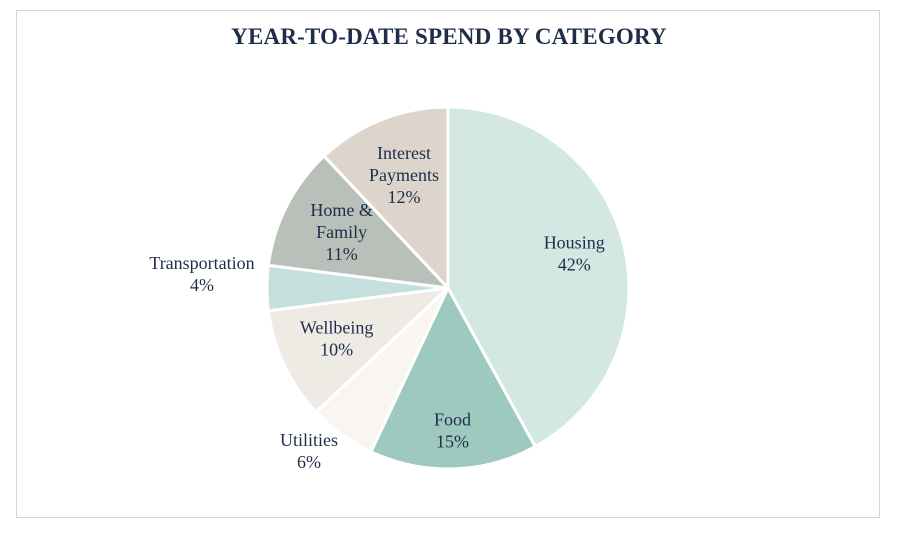 This screenshot has width=898, height=536. I want to click on pie-slice-interest-payments, so click(386, 197).